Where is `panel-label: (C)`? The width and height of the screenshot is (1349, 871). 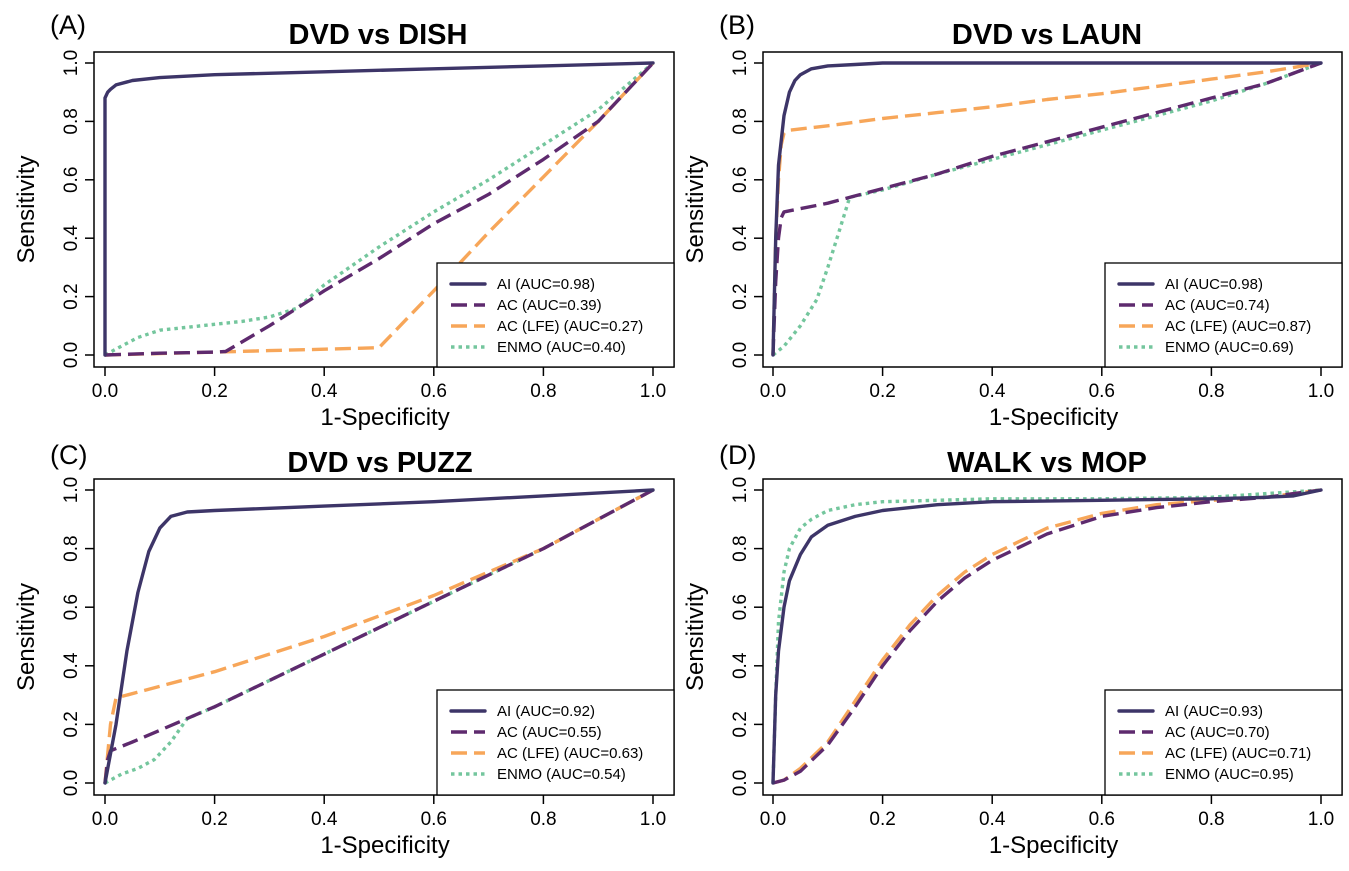 panel-label: (C) is located at coordinates (68, 455).